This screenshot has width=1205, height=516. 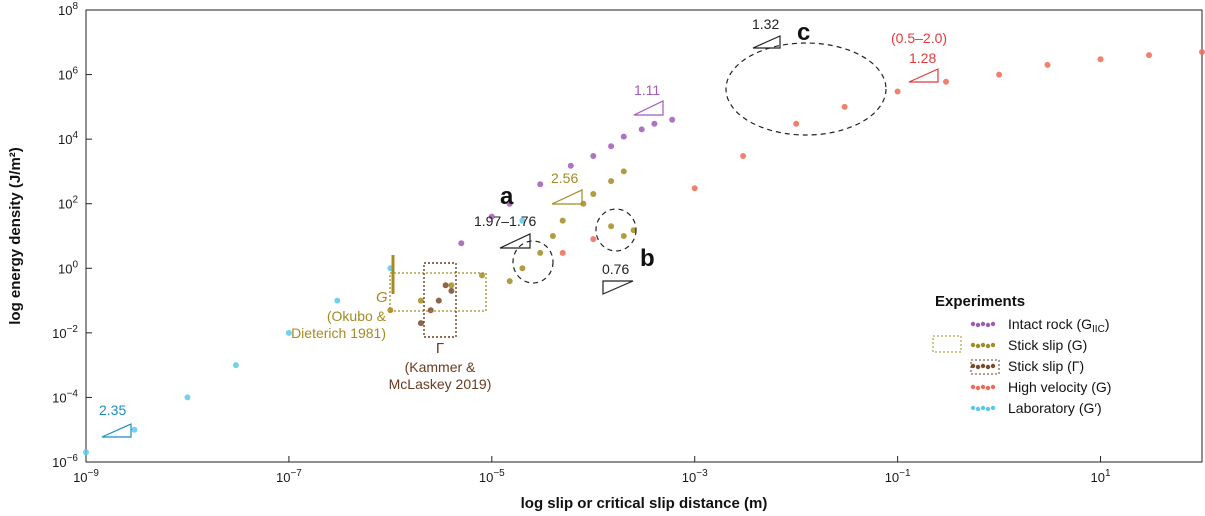 I want to click on slope-triangle-laboratory, so click(x=116, y=430).